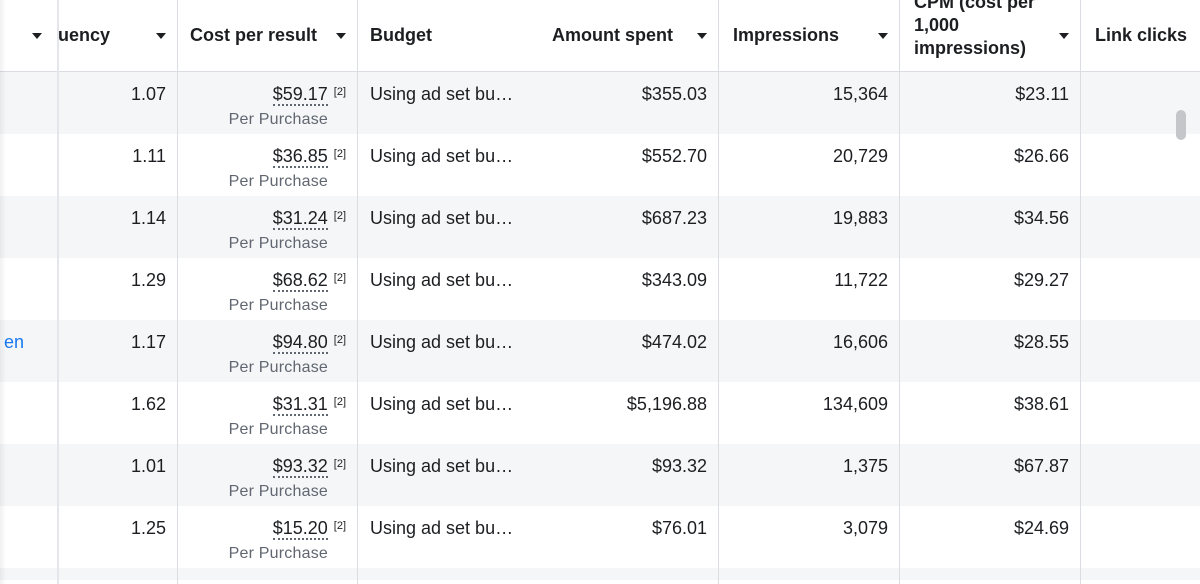  I want to click on frozen-column-divider, so click(58, 292).